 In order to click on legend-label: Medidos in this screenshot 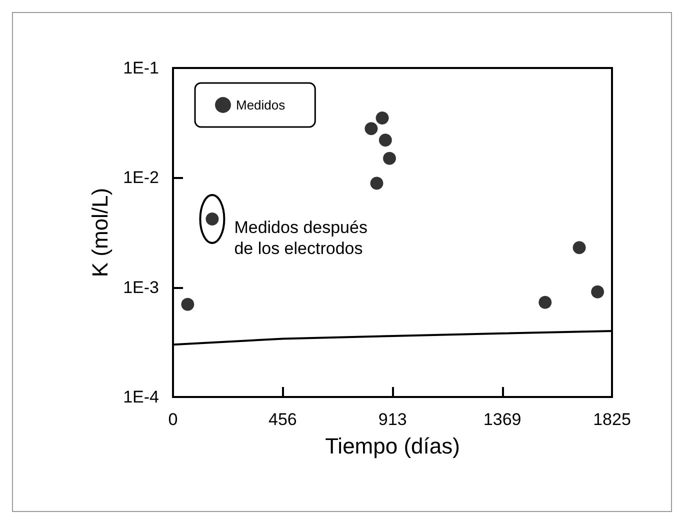, I will do `click(261, 105)`.